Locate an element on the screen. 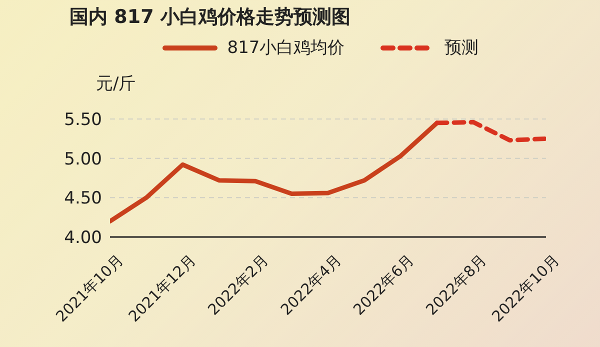  line-series is located at coordinates (490, 131).